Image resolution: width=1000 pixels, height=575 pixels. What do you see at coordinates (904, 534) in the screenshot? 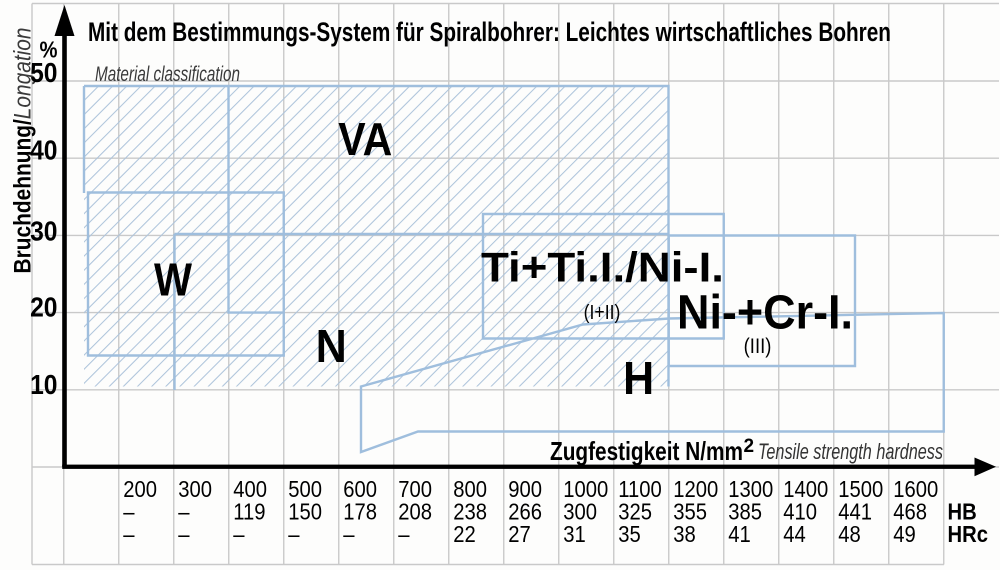
I see `svg-text: 49` at bounding box center [904, 534].